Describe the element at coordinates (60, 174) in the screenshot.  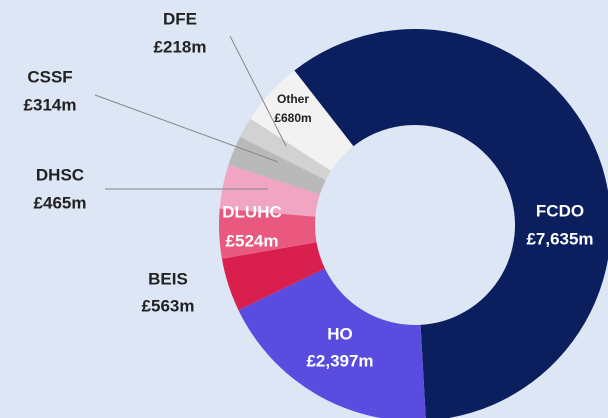
I see `slice-name: DHSC` at that location.